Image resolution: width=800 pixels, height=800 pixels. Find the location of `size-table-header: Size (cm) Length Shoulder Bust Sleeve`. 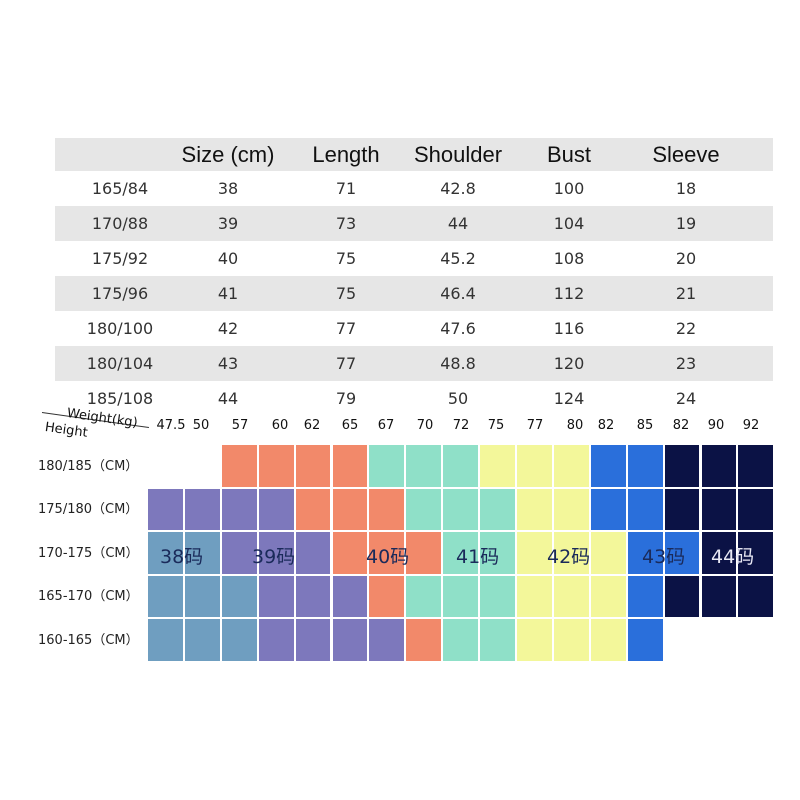

size-table-header: Size (cm) Length Shoulder Bust Sleeve is located at coordinates (414, 154).